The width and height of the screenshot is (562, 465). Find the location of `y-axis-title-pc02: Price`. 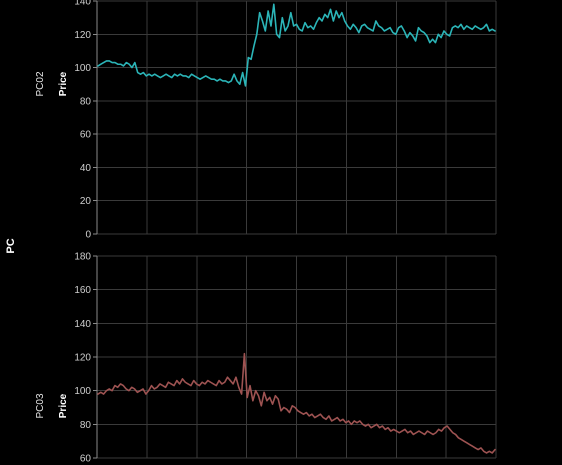

y-axis-title-pc02: Price is located at coordinates (63, 83).